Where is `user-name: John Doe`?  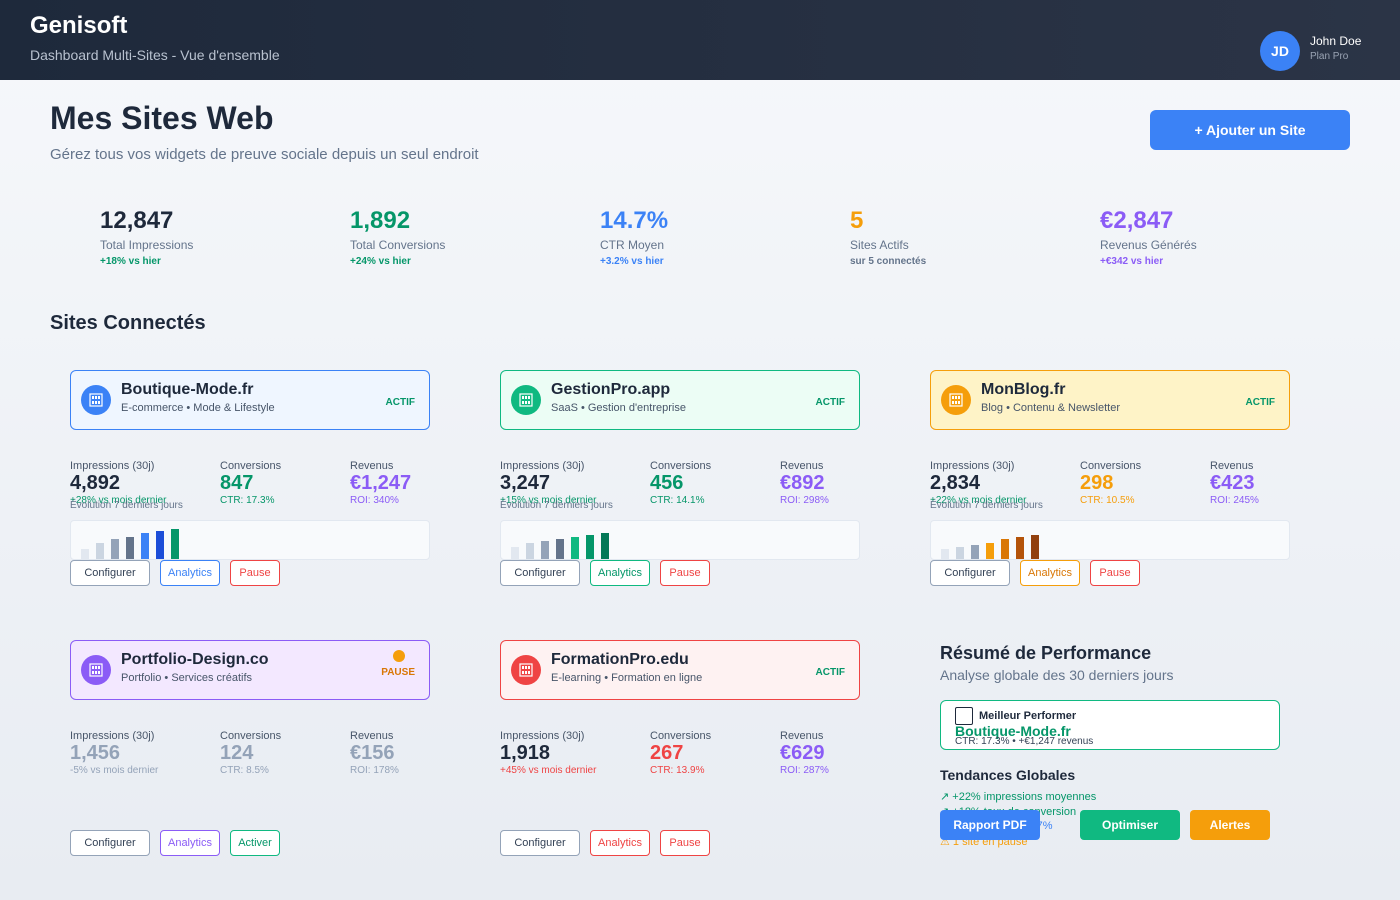
user-name: John Doe is located at coordinates (1336, 41).